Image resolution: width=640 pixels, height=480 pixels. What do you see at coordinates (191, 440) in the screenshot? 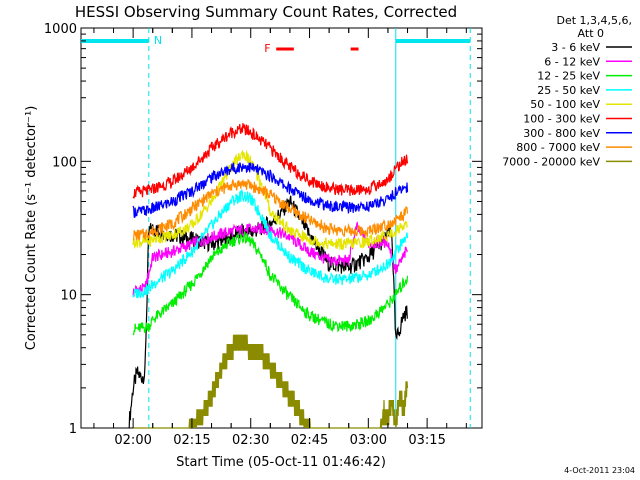
I see `x-tick-label: 02:15` at bounding box center [191, 440].